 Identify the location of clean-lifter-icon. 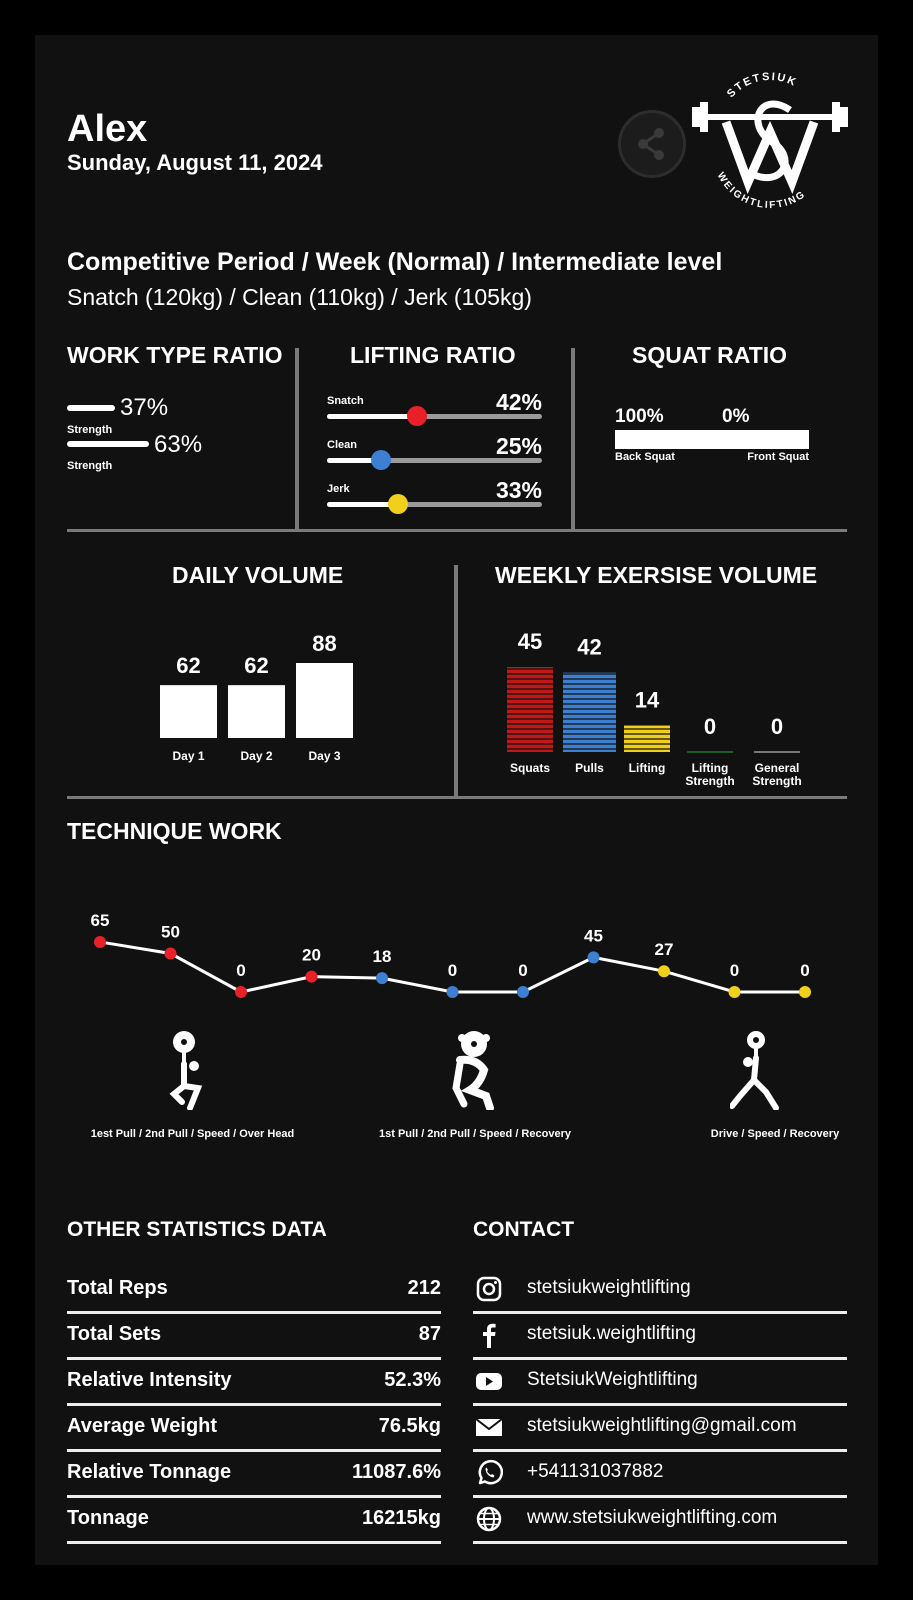
(473, 1071).